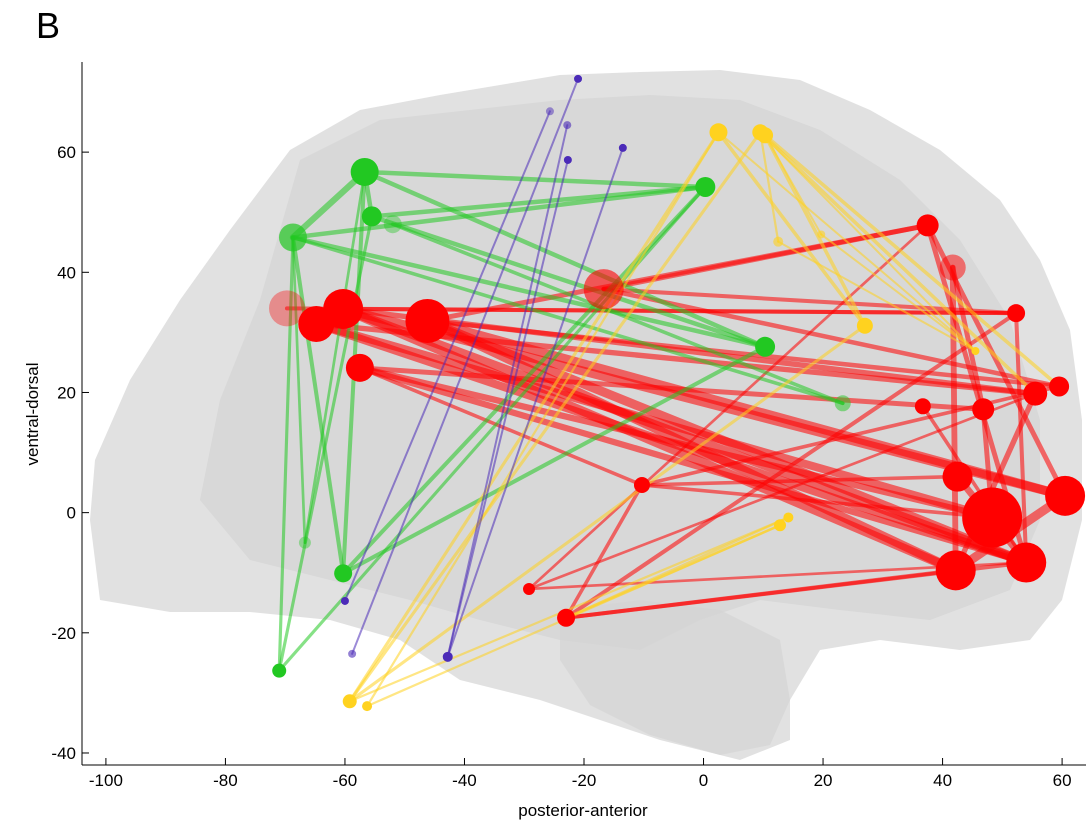 Image resolution: width=1086 pixels, height=823 pixels. Describe the element at coordinates (48, 25) in the screenshot. I see `panel-label: B` at that location.